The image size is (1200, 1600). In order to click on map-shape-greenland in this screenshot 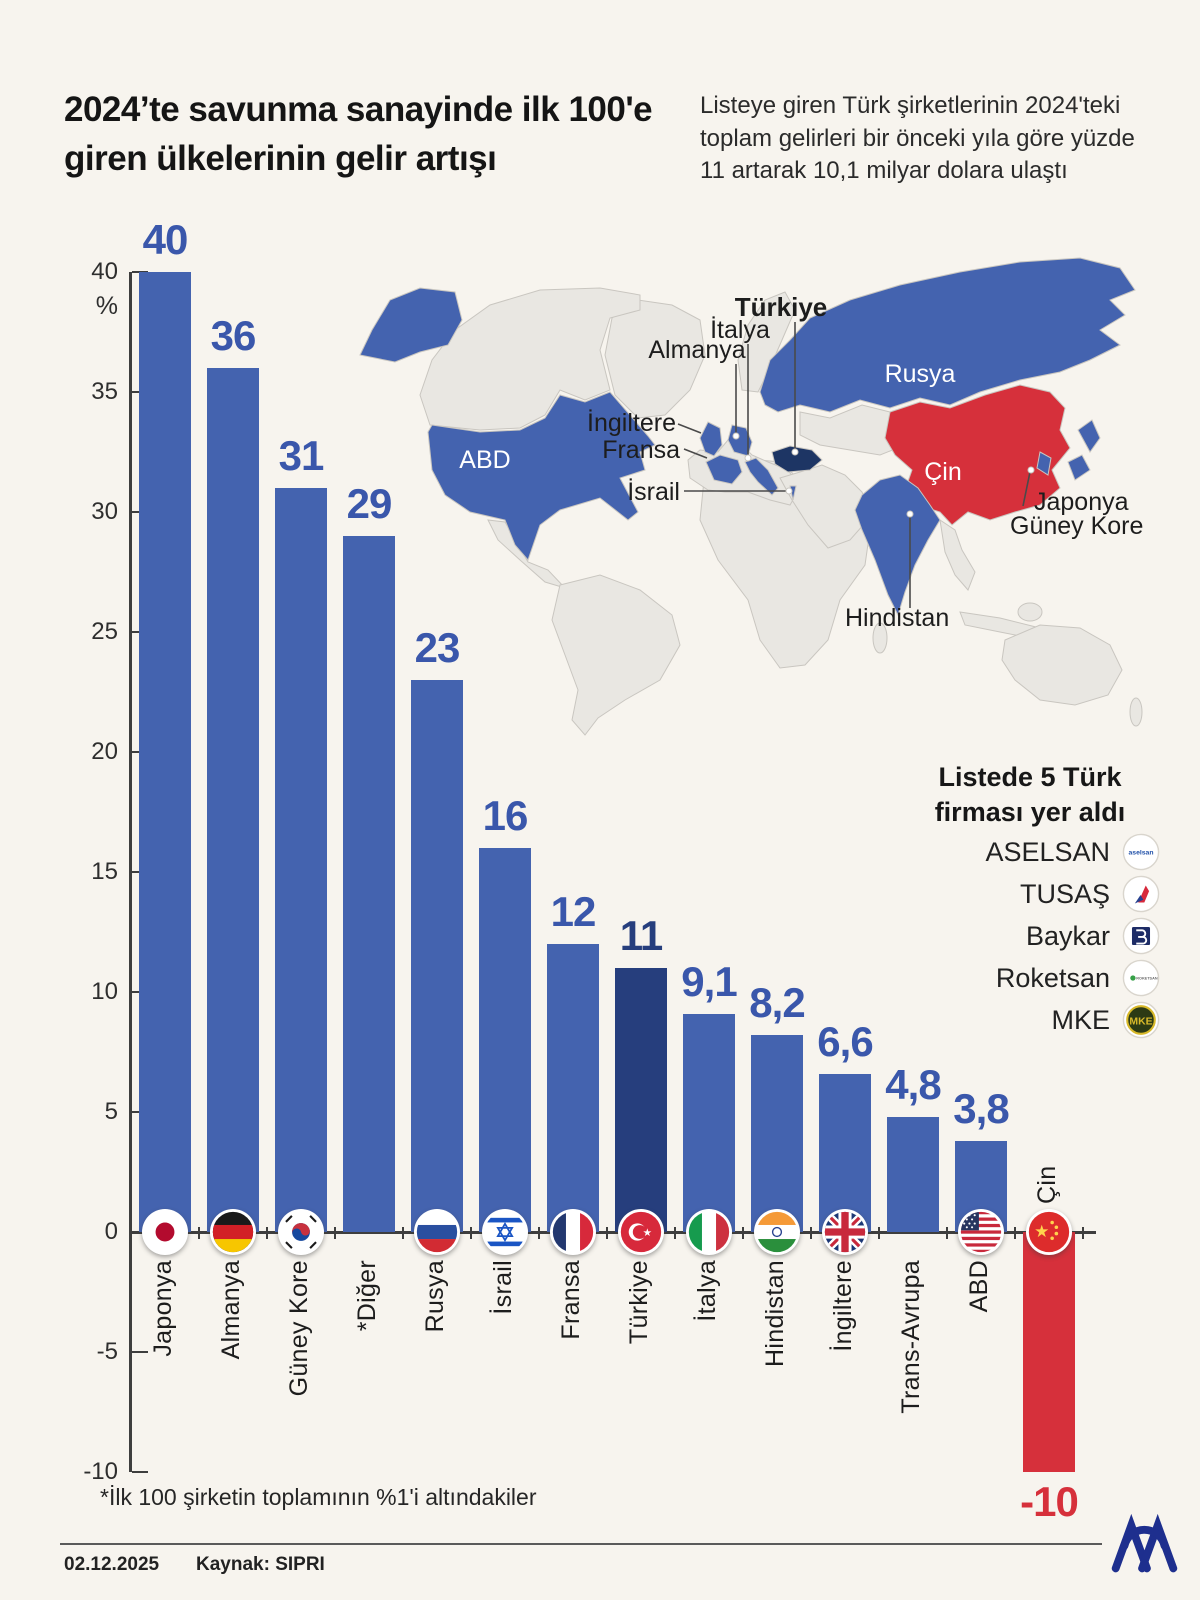, I will do `click(655, 359)`.